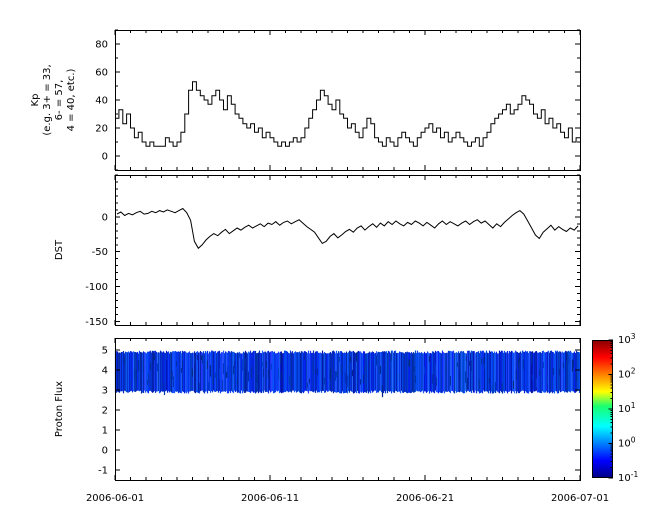  I want to click on proton-spectrogram, so click(347, 374).